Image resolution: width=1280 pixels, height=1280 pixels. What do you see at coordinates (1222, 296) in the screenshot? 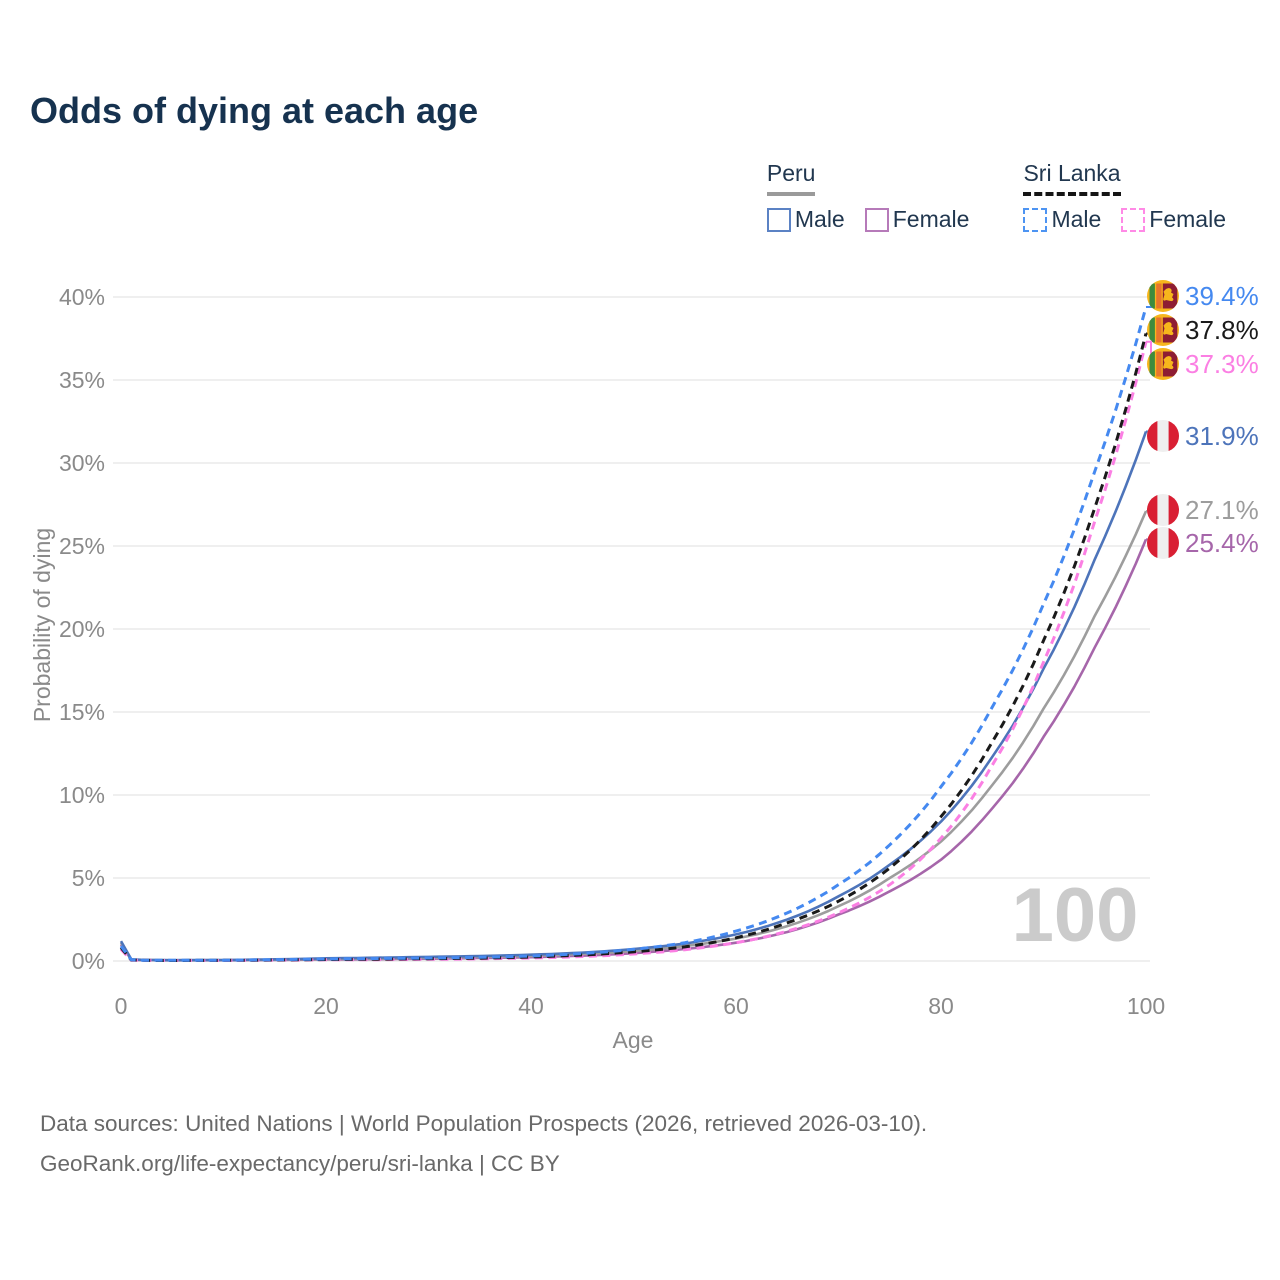
I see `series-end-value: 39.4%` at bounding box center [1222, 296].